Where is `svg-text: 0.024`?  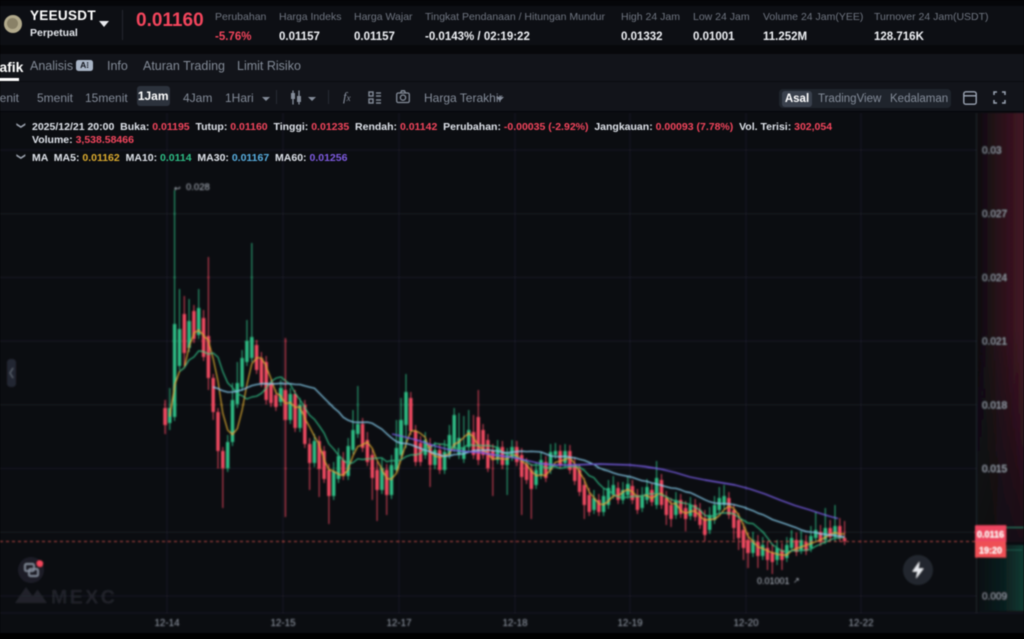 svg-text: 0.024 is located at coordinates (994, 278).